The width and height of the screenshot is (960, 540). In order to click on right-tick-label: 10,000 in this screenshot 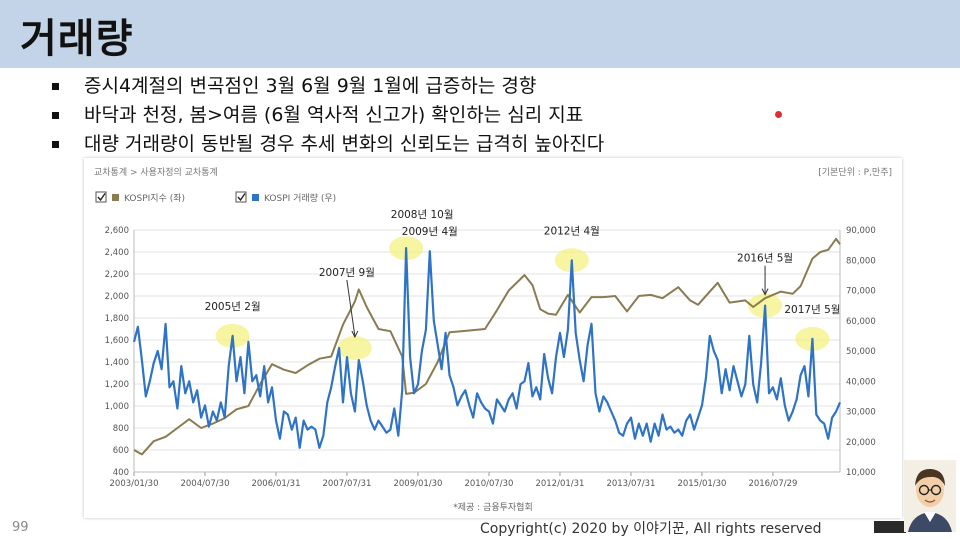, I will do `click(861, 473)`.